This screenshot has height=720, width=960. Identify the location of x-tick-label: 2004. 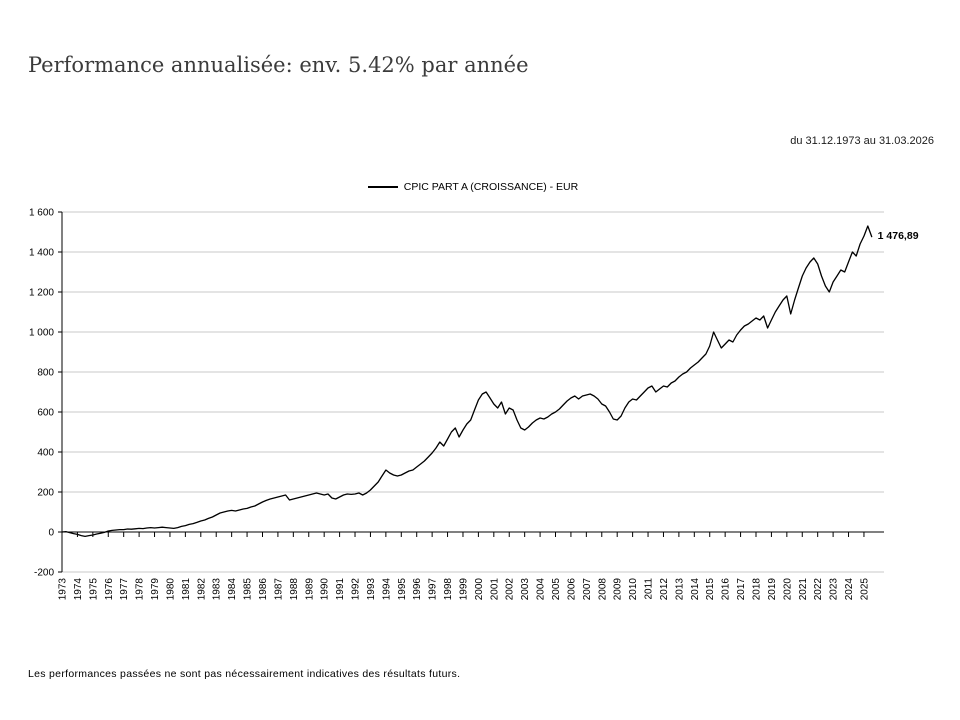
(541, 589).